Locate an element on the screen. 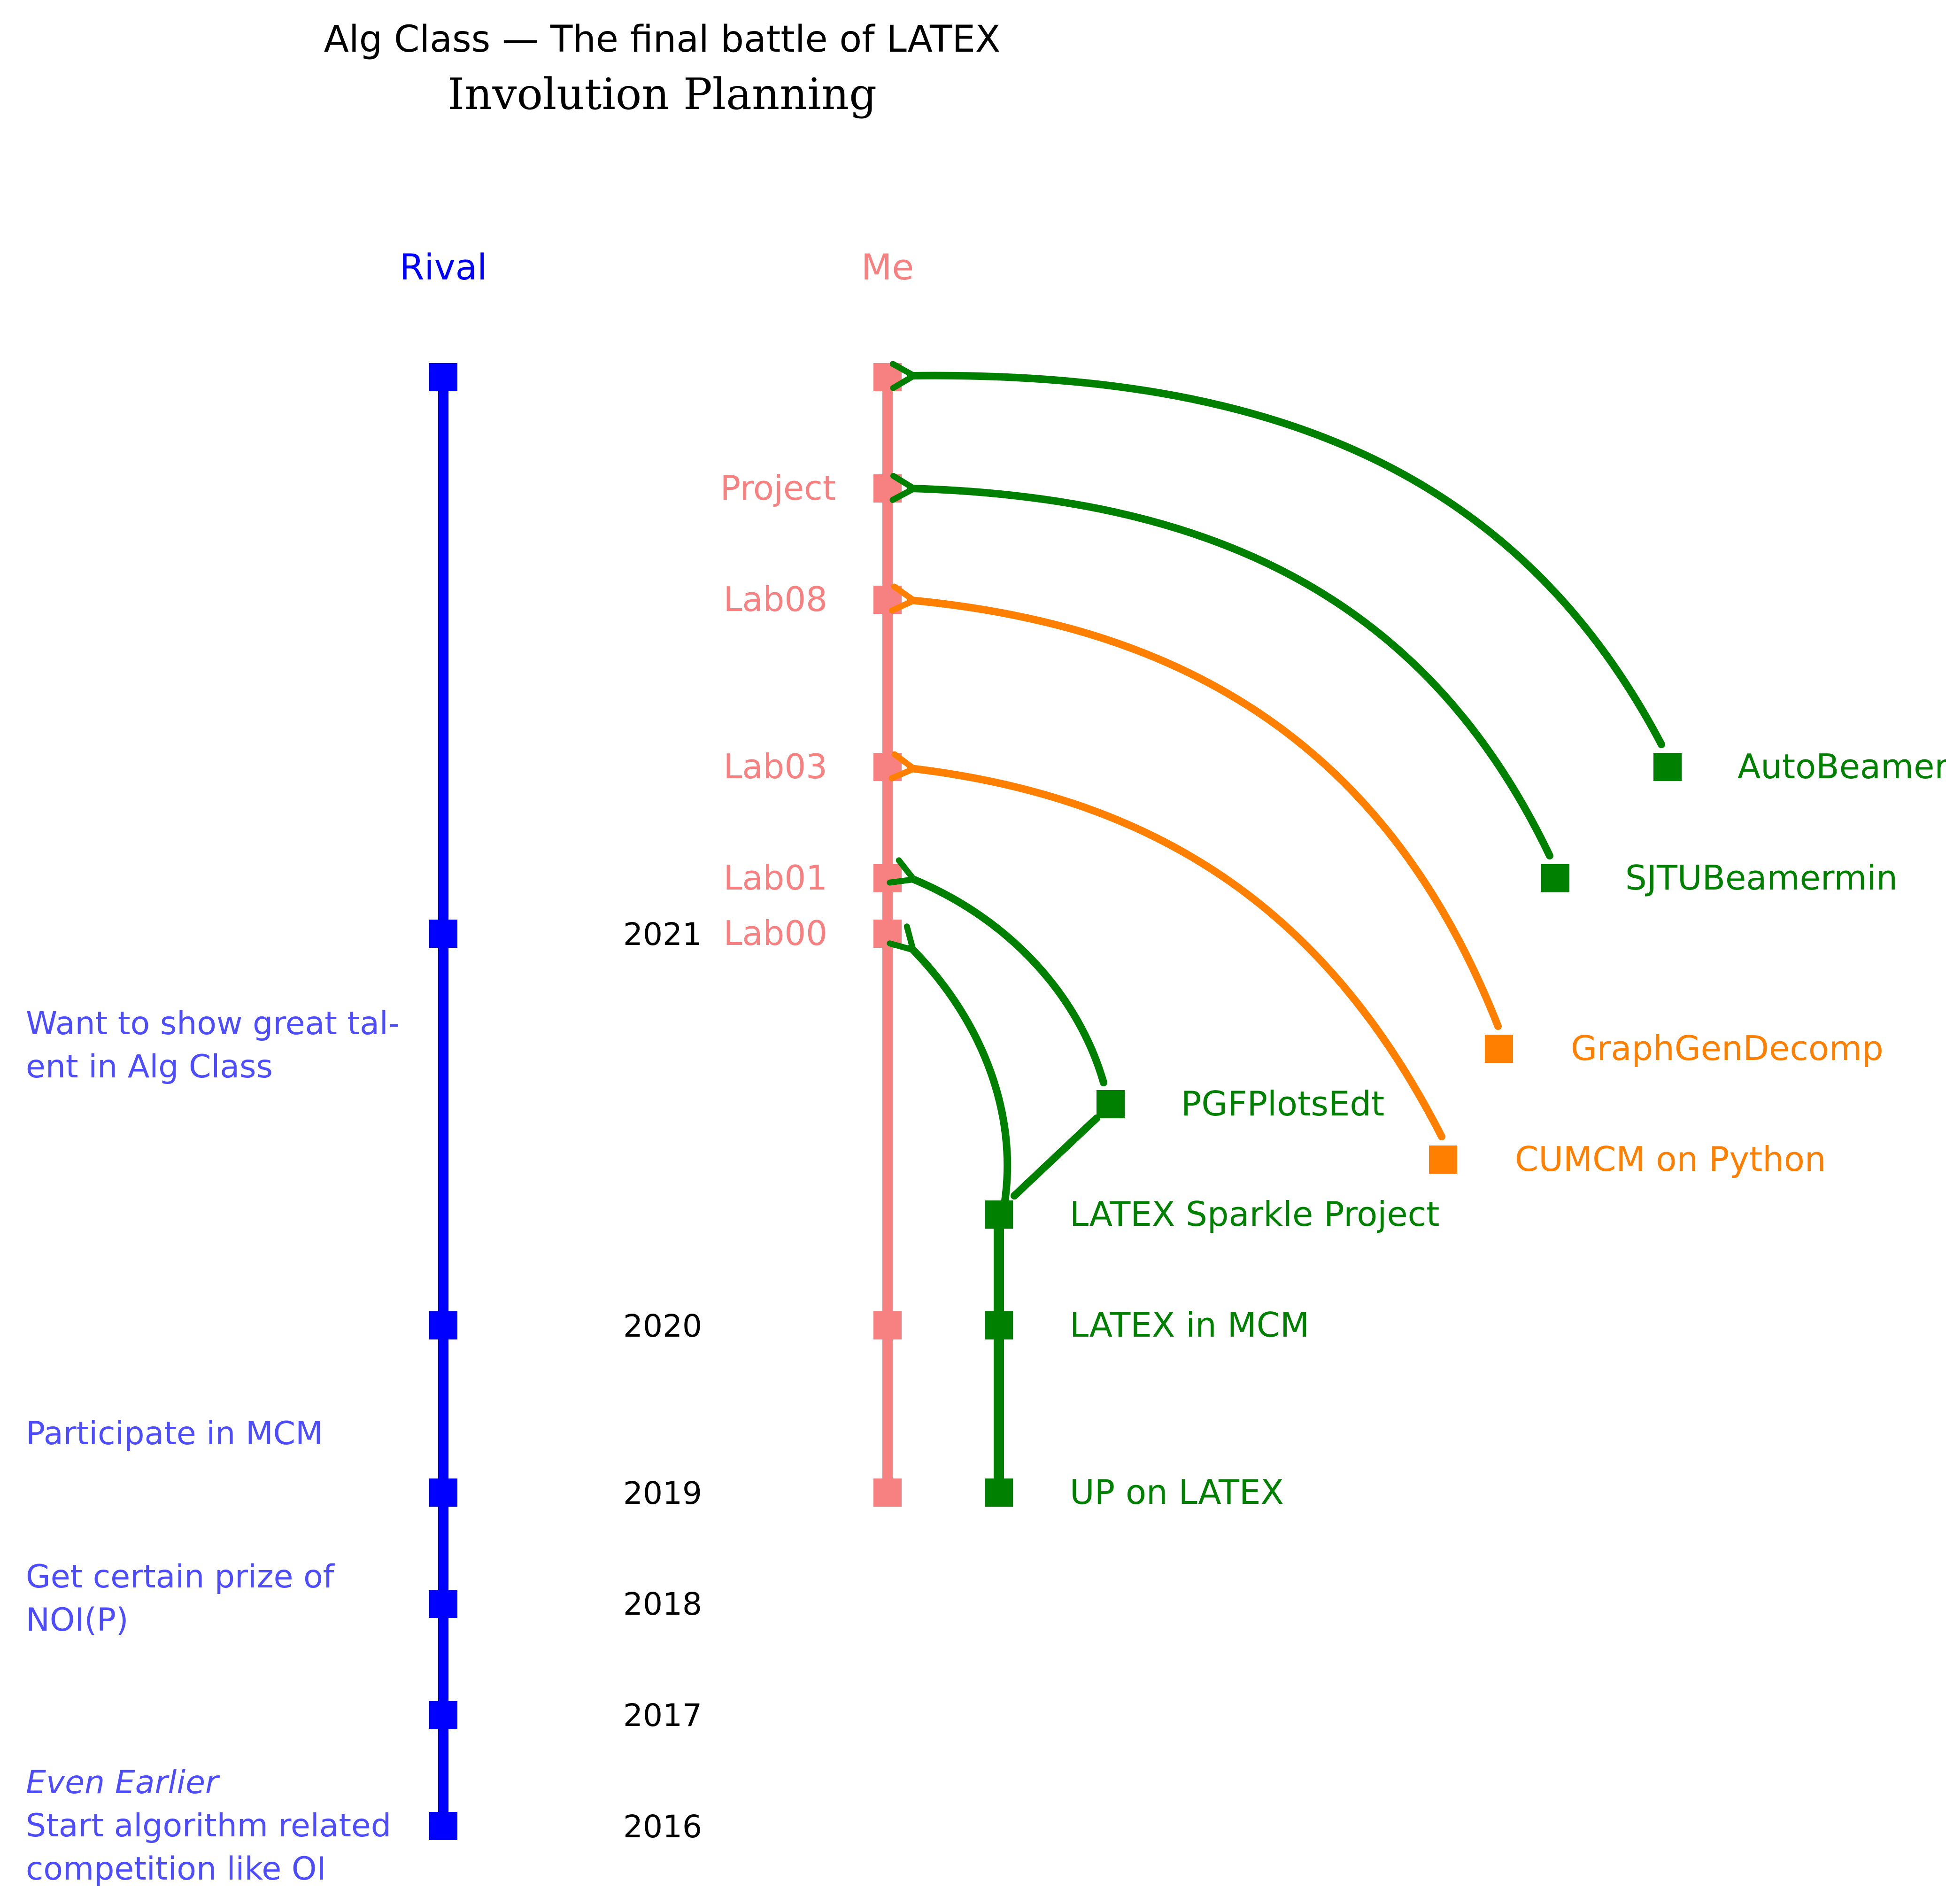 The width and height of the screenshot is (1946, 1904). diagram-subtitle: Involution Planning is located at coordinates (662, 94).